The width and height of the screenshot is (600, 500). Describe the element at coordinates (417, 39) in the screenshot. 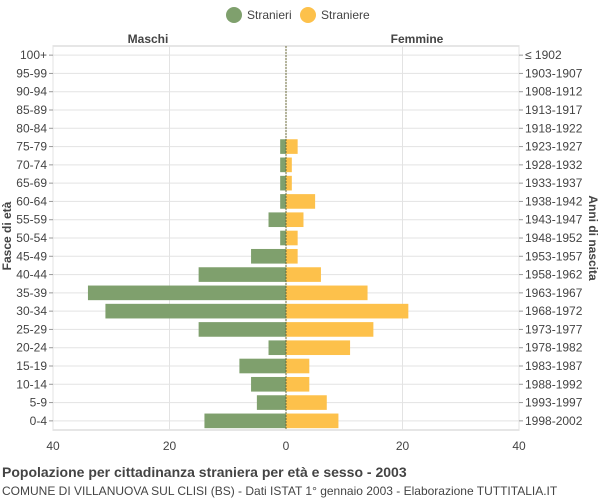

I see `females-side-label: Femmine` at that location.